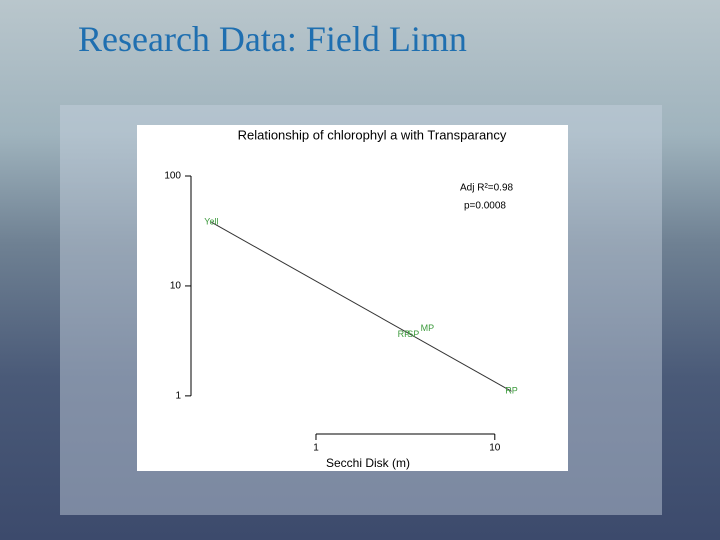 The height and width of the screenshot is (540, 720). I want to click on point-label: SP, so click(413, 334).